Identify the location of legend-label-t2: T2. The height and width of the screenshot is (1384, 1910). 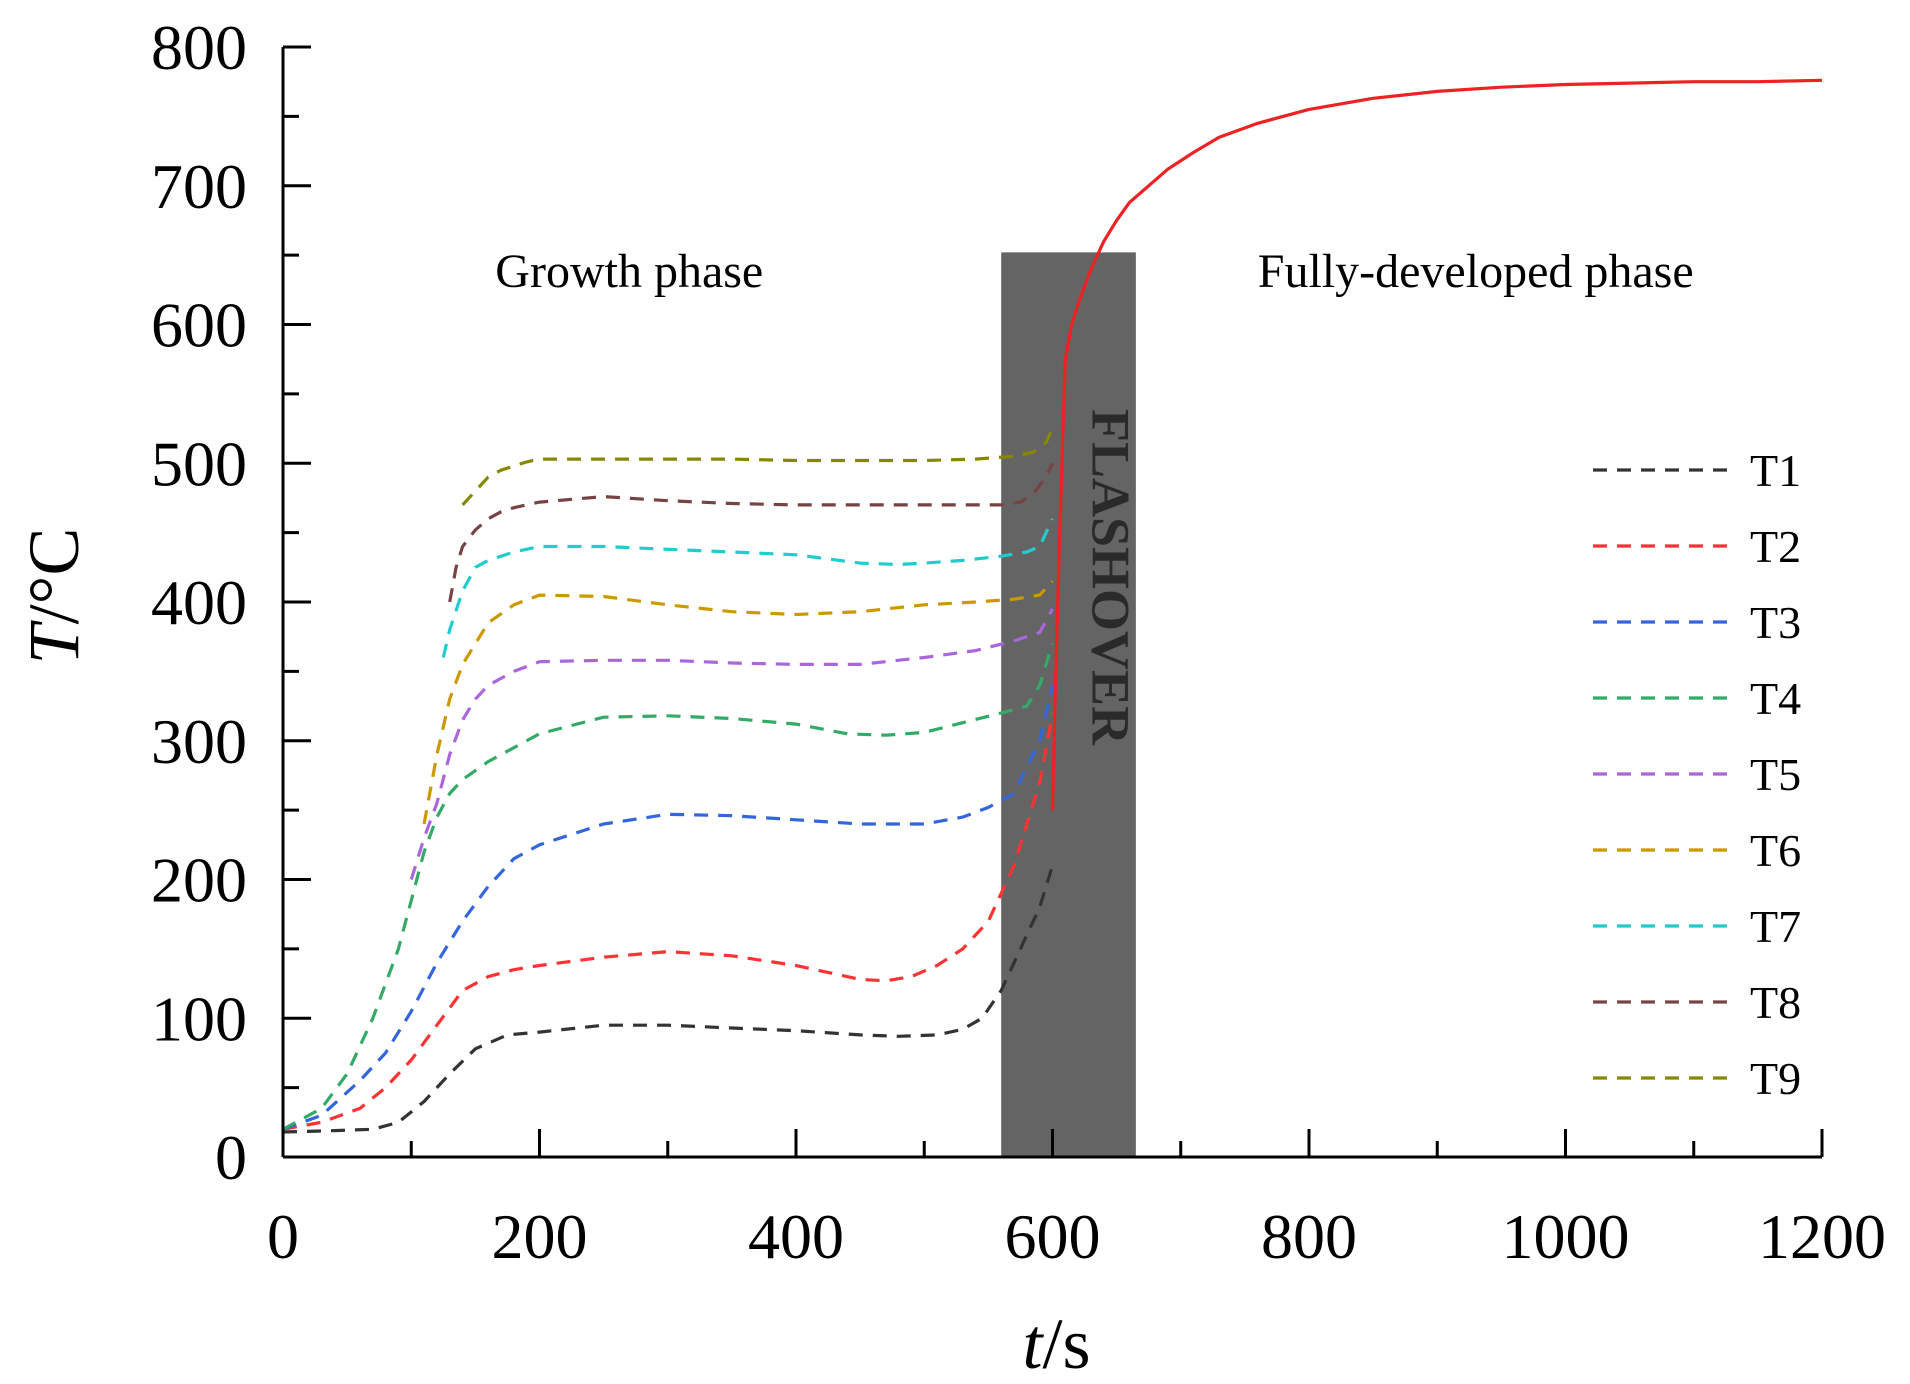
(1775, 546).